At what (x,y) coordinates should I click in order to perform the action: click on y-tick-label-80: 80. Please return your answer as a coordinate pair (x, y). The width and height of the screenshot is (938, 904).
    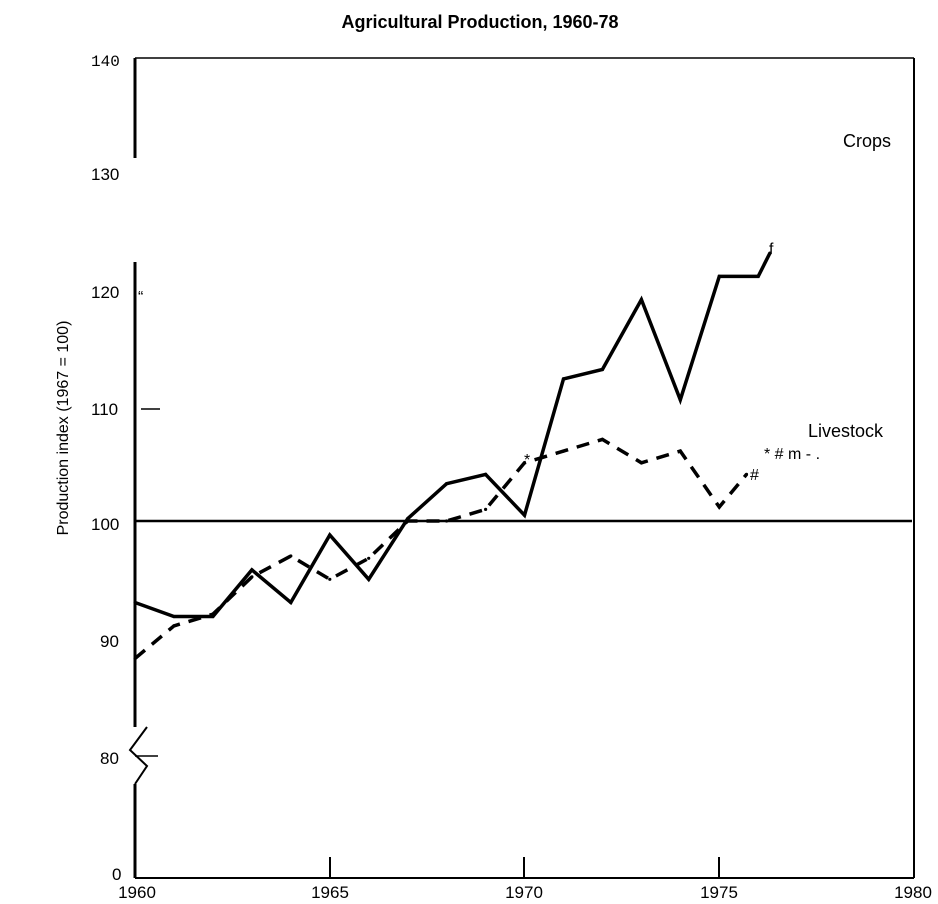
    Looking at the image, I should click on (109, 758).